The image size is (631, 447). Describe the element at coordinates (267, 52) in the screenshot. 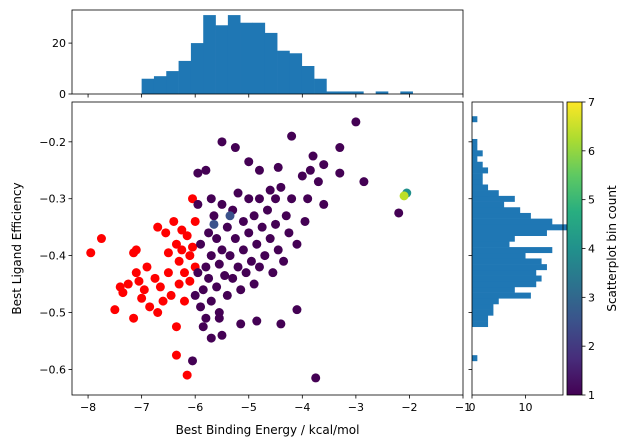

I see `top-histogram-frame` at that location.